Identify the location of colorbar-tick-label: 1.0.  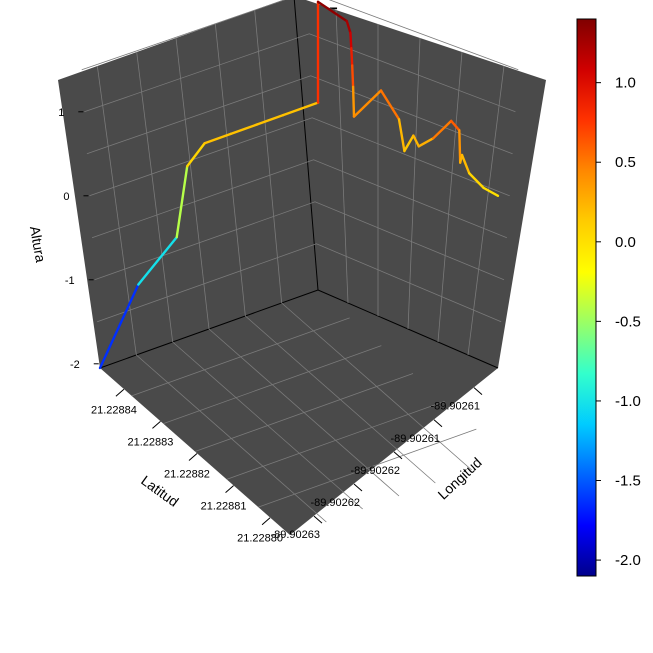
(625, 83).